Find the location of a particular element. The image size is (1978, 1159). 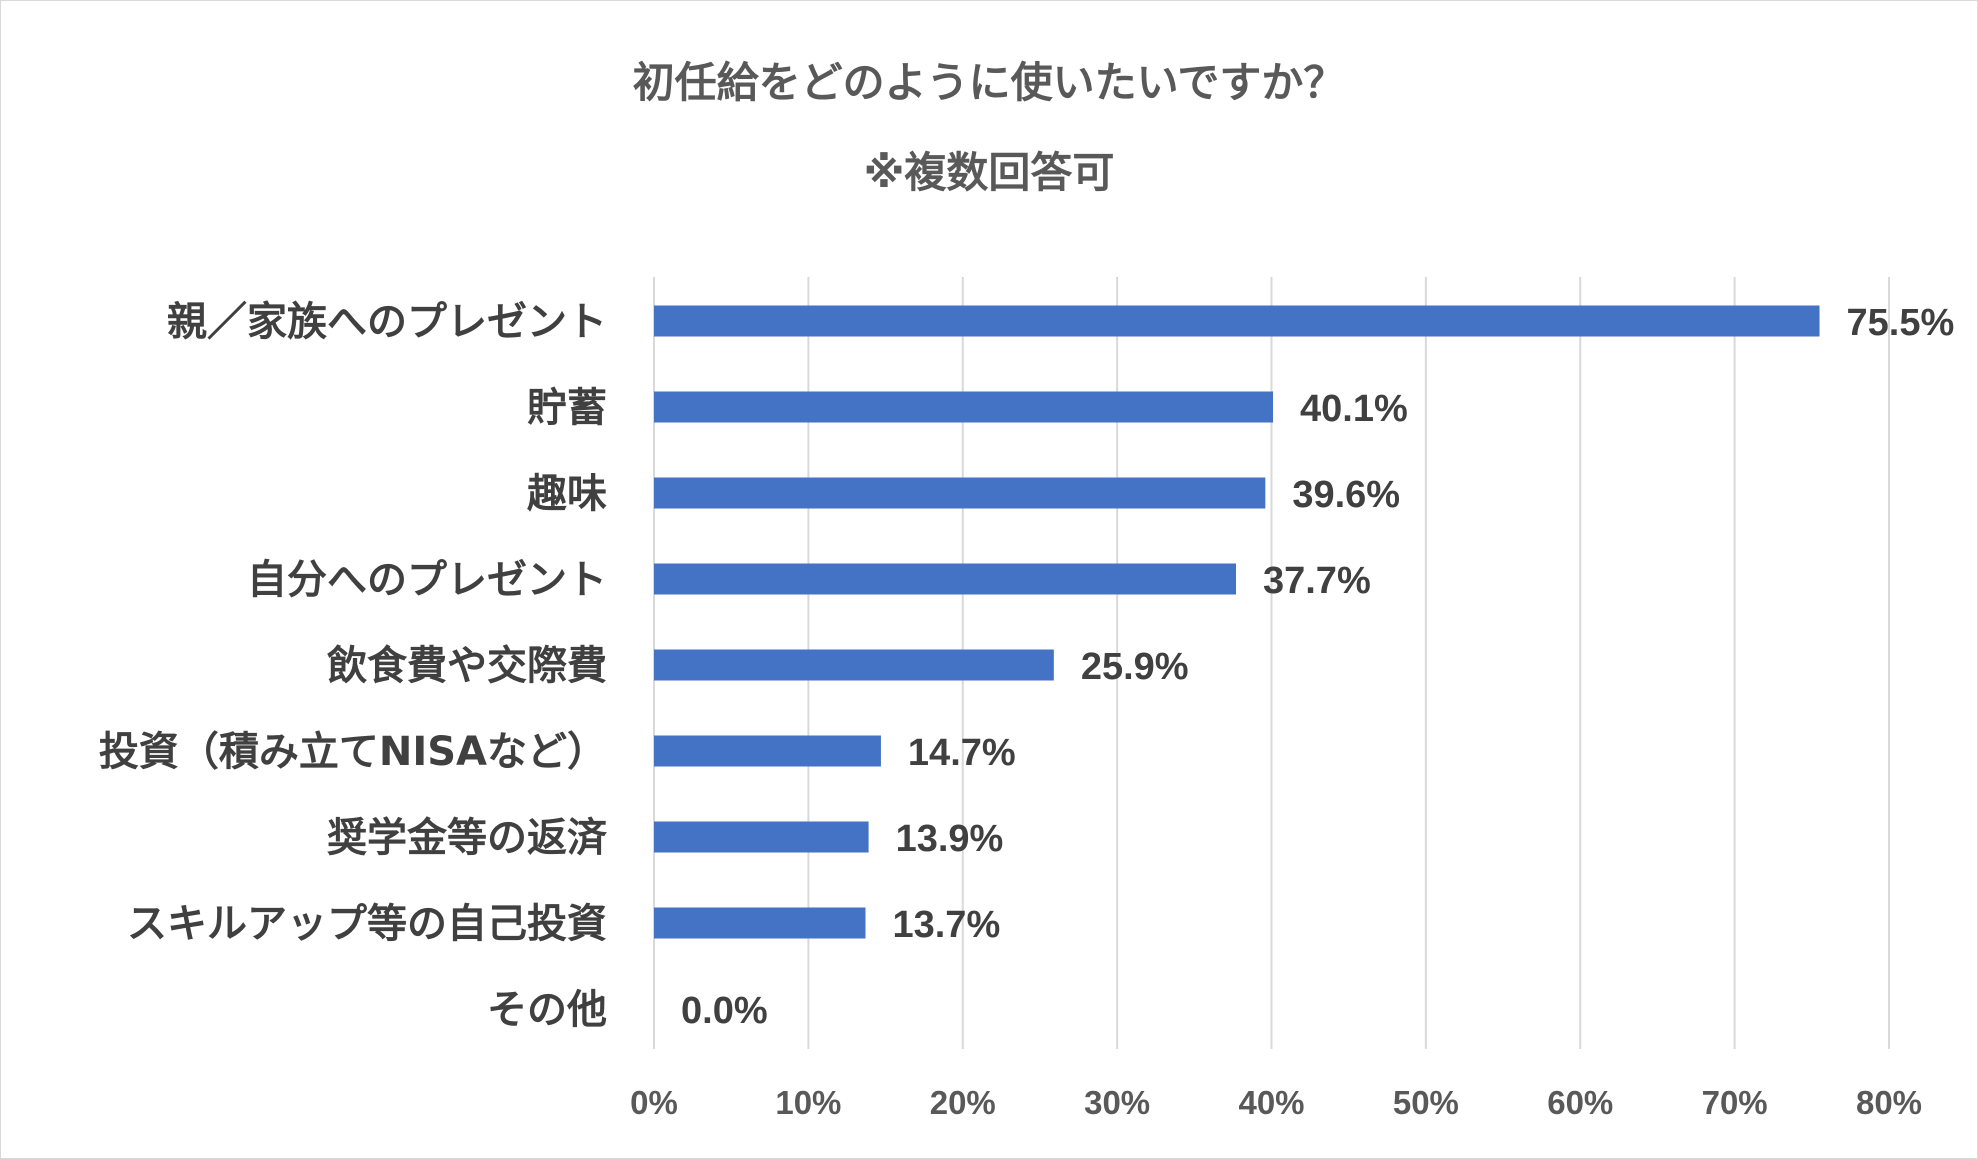

x-tick-label-20: 20% is located at coordinates (963, 1102).